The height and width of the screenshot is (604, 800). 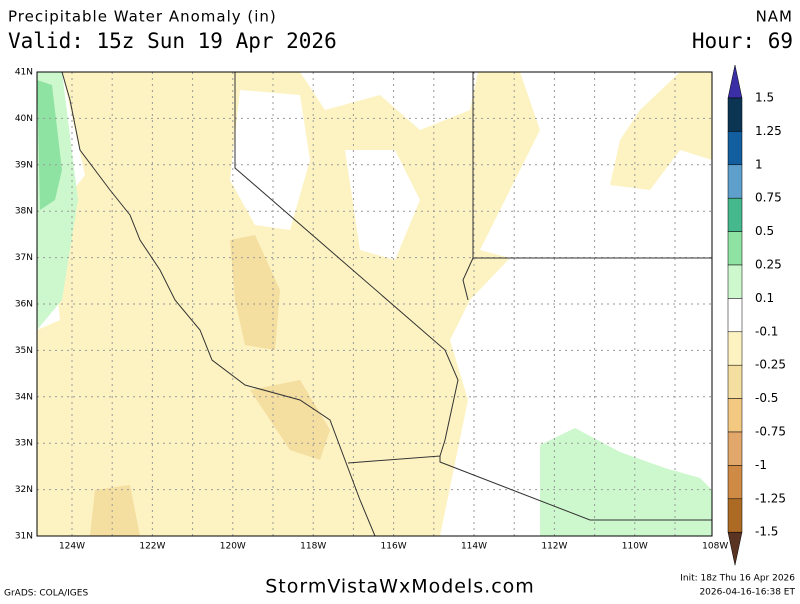 What do you see at coordinates (24, 305) in the screenshot?
I see `lat-label: 36N` at bounding box center [24, 305].